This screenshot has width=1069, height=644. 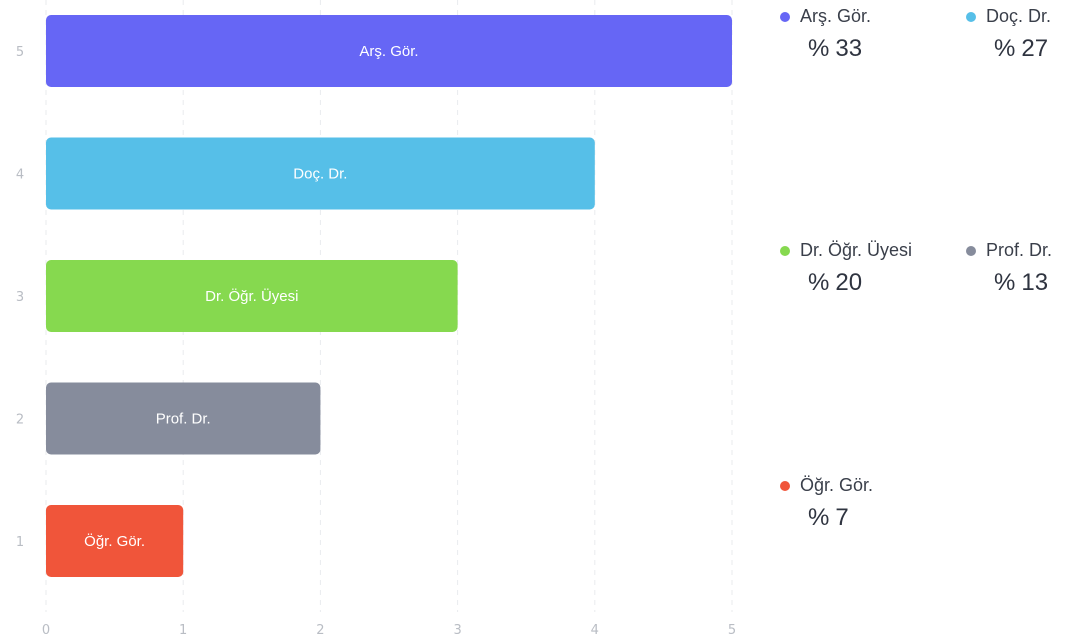 I want to click on legend-label: Öğr. Gör., so click(x=837, y=485).